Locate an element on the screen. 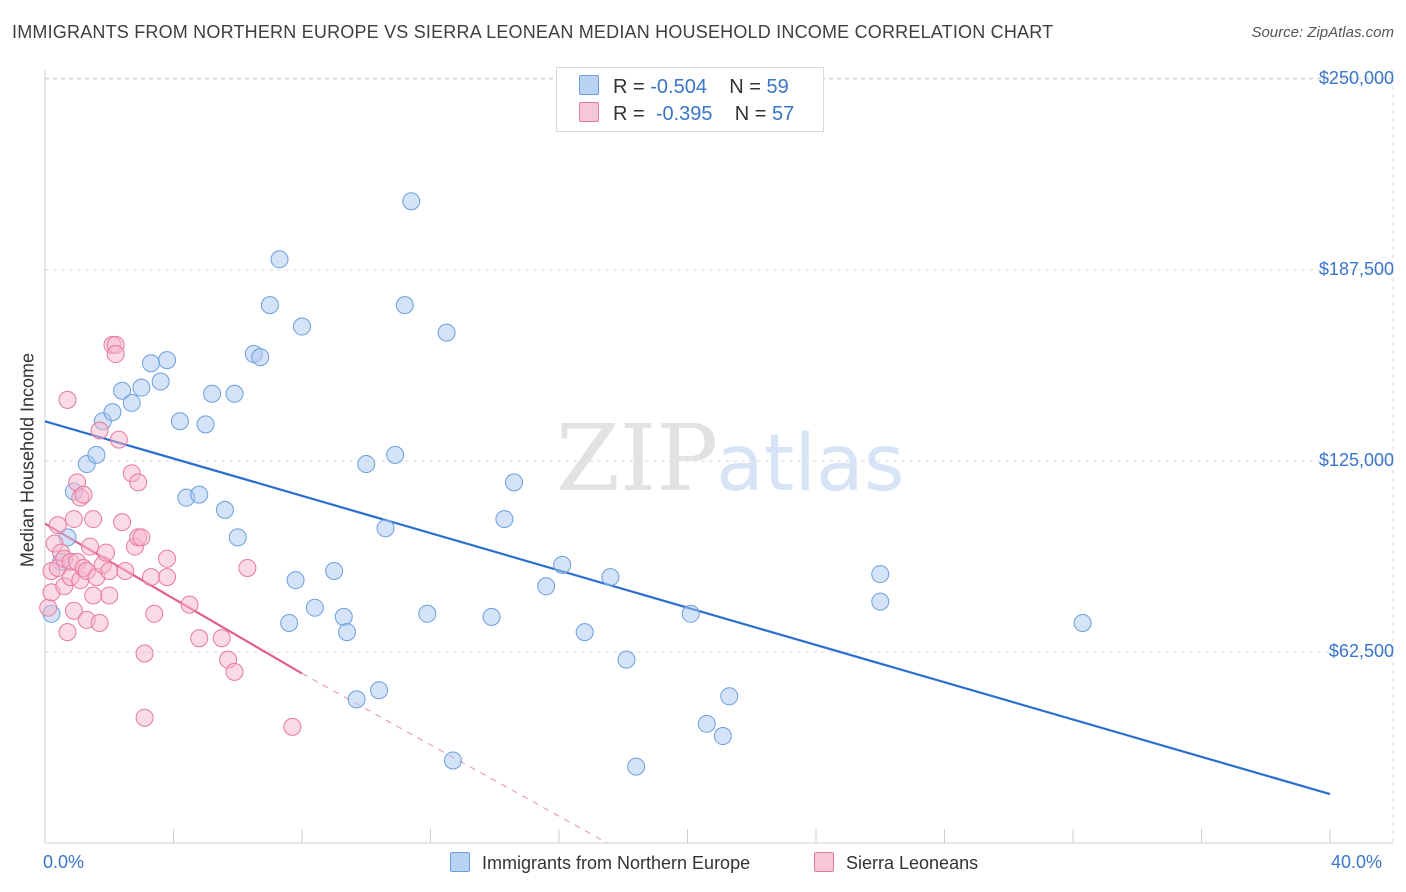  legend-n-pink: 57 is located at coordinates (783, 114).